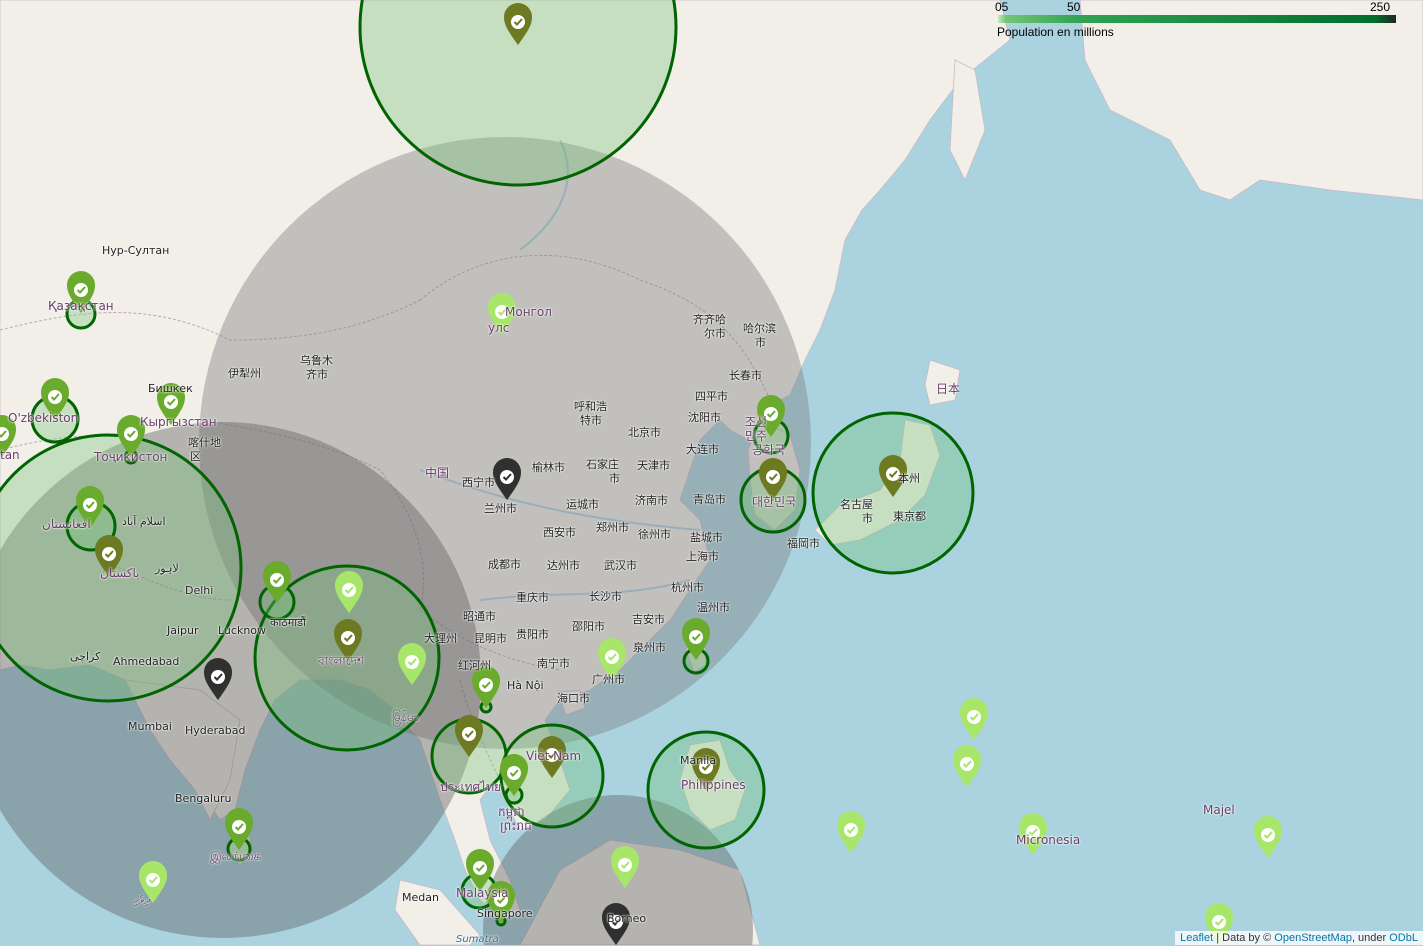  What do you see at coordinates (756, 436) in the screenshot?
I see `label-korea-2: 민주` at bounding box center [756, 436].